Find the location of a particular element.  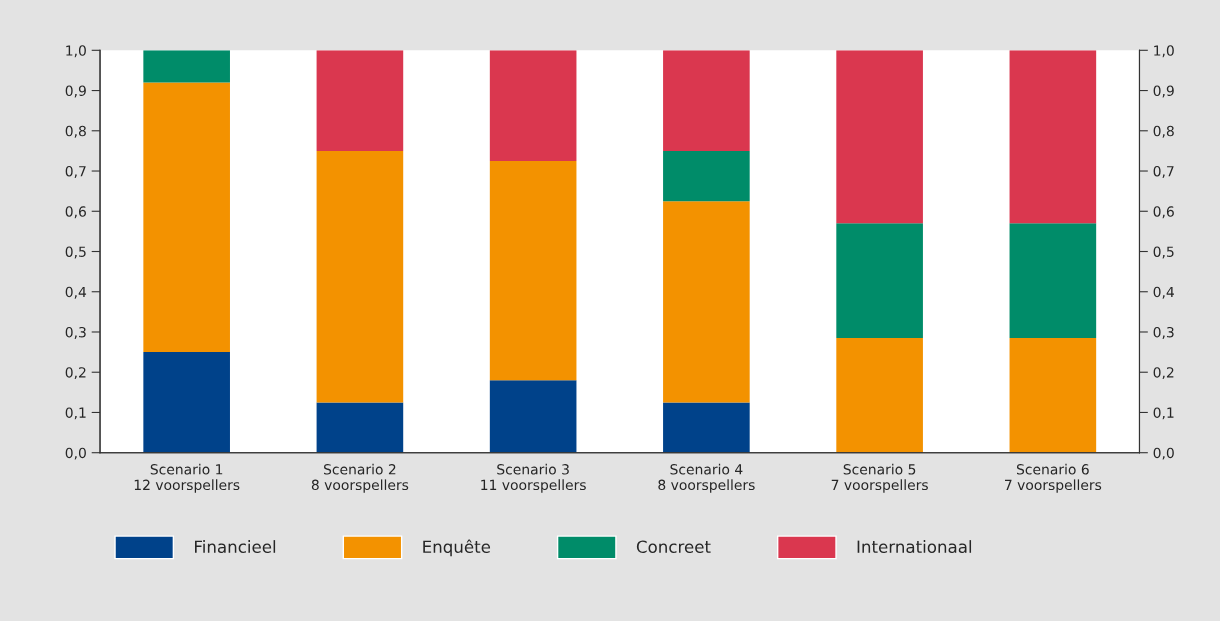

y2-tick-label: 0,8 is located at coordinates (1163, 131).